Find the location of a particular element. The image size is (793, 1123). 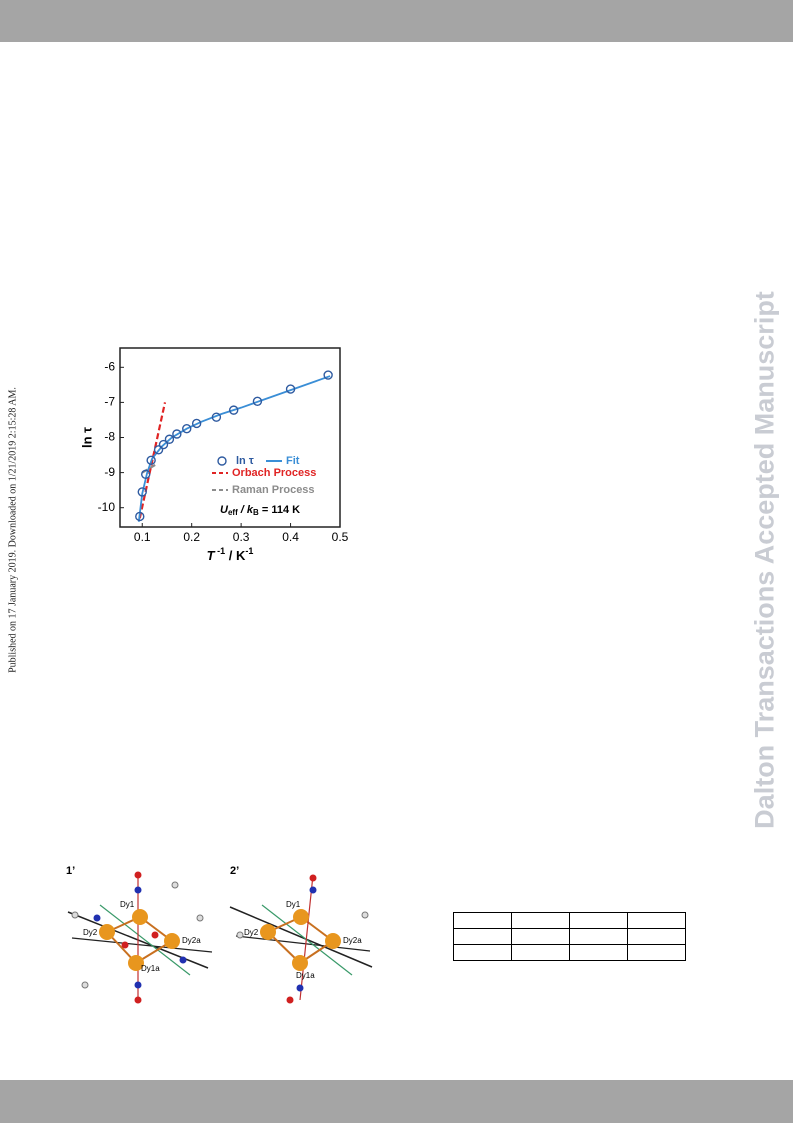

x-tick-label: 0.5 is located at coordinates (340, 537).